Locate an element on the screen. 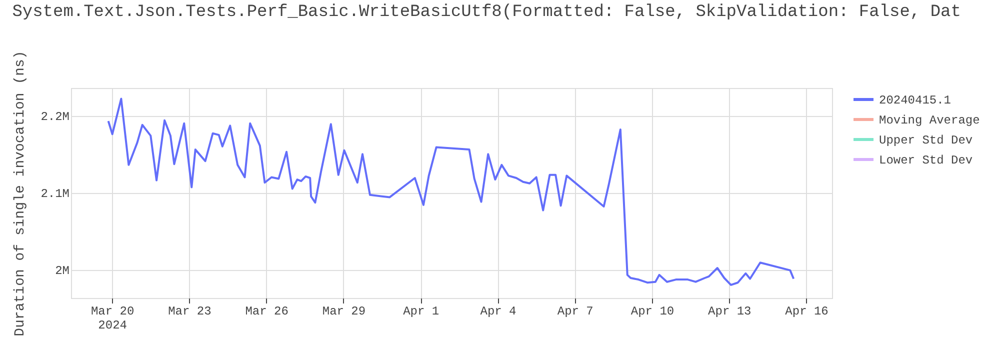  y-tick-label: 2.2M is located at coordinates (55, 117).